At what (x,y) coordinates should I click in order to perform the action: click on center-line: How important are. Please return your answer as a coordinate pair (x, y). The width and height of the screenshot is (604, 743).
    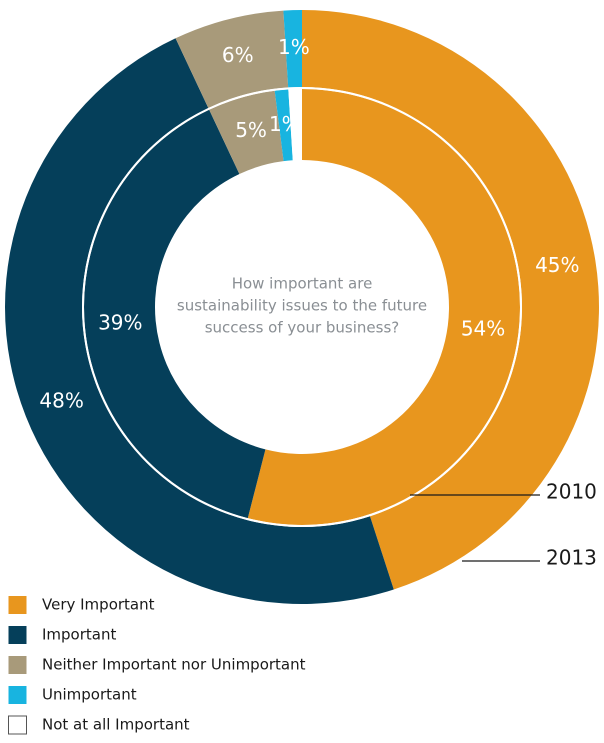
    Looking at the image, I should click on (302, 284).